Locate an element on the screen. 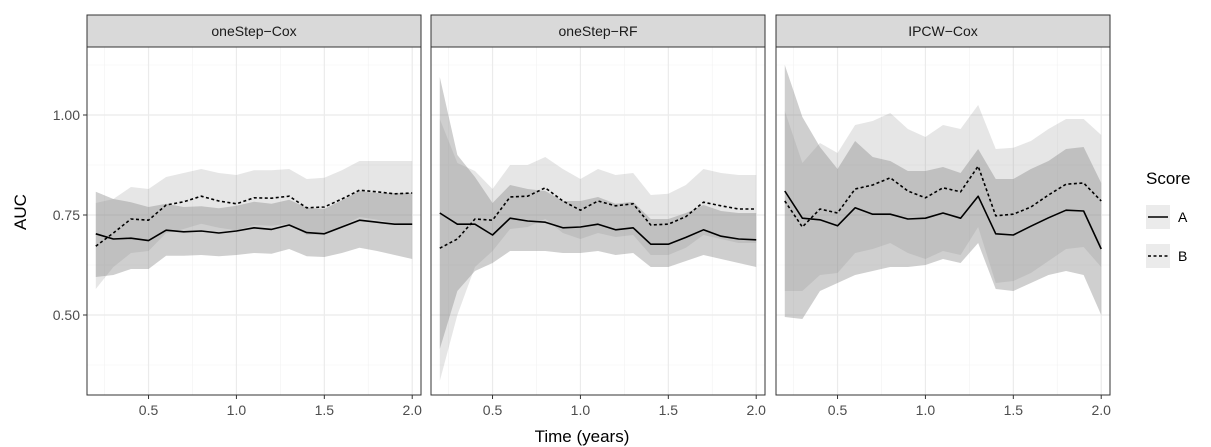 Image resolution: width=1211 pixels, height=447 pixels. panel-title: oneStep−Cox is located at coordinates (253, 31).